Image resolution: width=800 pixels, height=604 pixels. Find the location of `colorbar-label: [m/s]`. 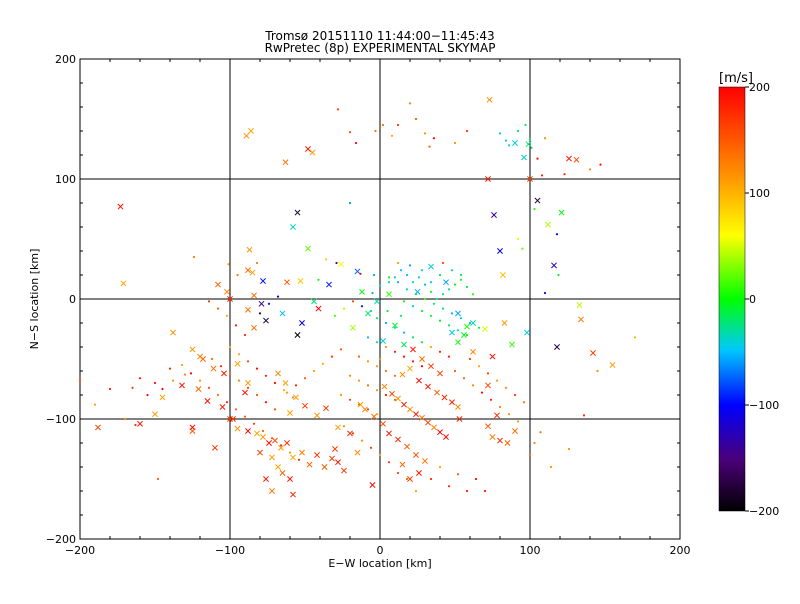

colorbar-label: [m/s] is located at coordinates (736, 78).